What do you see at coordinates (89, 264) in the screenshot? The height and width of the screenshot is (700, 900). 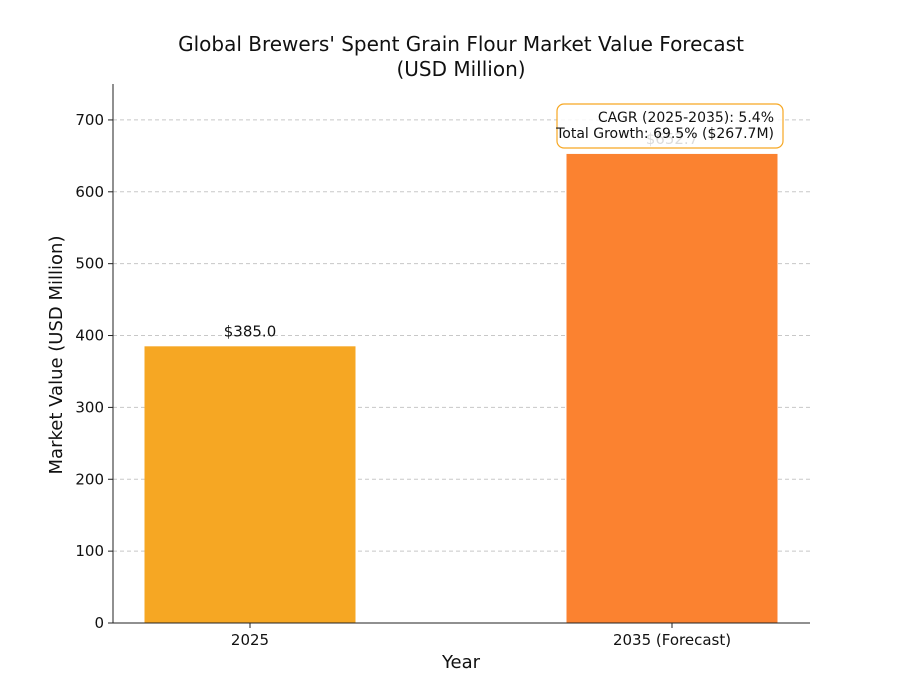 I see `y-tick-label-5: 500` at bounding box center [89, 264].